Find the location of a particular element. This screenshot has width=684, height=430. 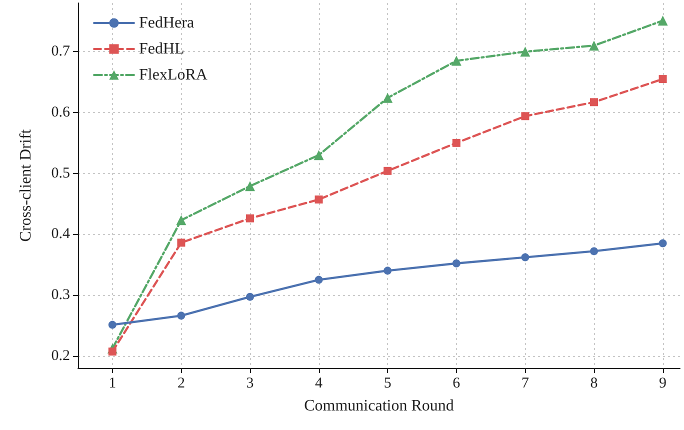

x-tick-label: 9 is located at coordinates (663, 384).